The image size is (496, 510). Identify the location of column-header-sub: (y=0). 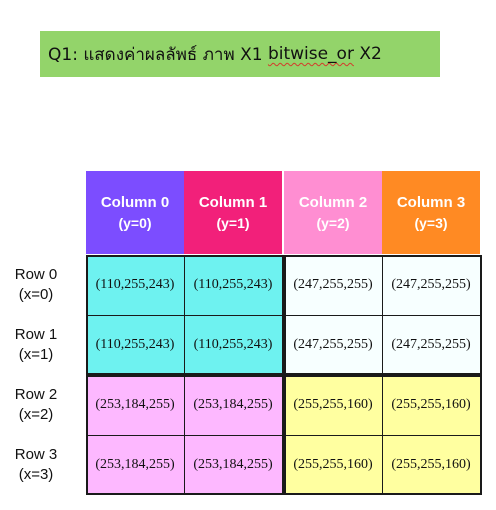
(135, 222).